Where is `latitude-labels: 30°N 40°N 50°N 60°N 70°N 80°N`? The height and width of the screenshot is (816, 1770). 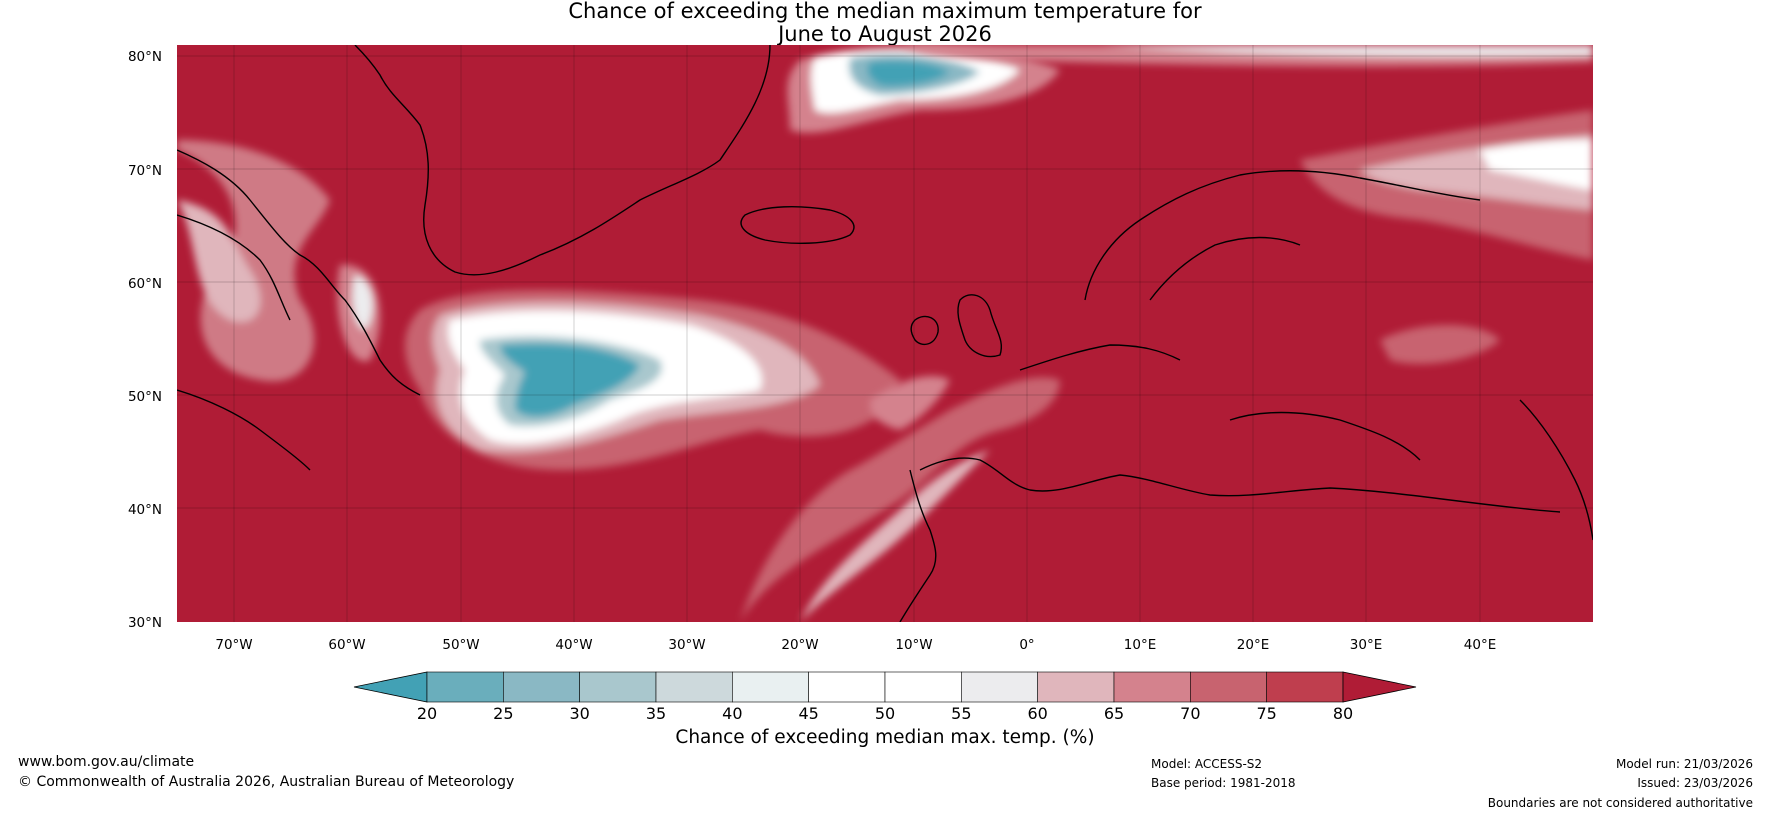
latitude-labels: 30°N 40°N 50°N 60°N 70°N 80°N is located at coordinates (145, 340).